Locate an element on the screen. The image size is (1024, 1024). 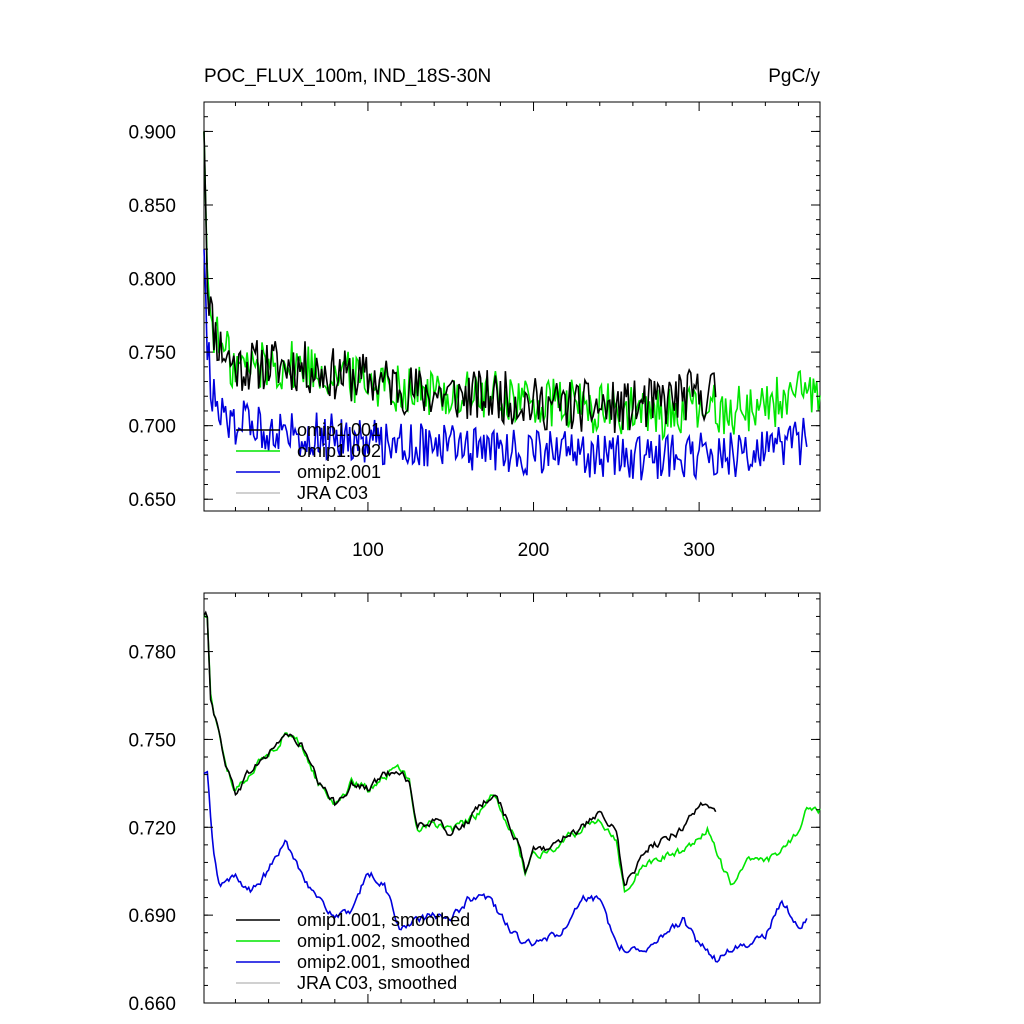
legend-label: omip1.002 is located at coordinates (339, 451).